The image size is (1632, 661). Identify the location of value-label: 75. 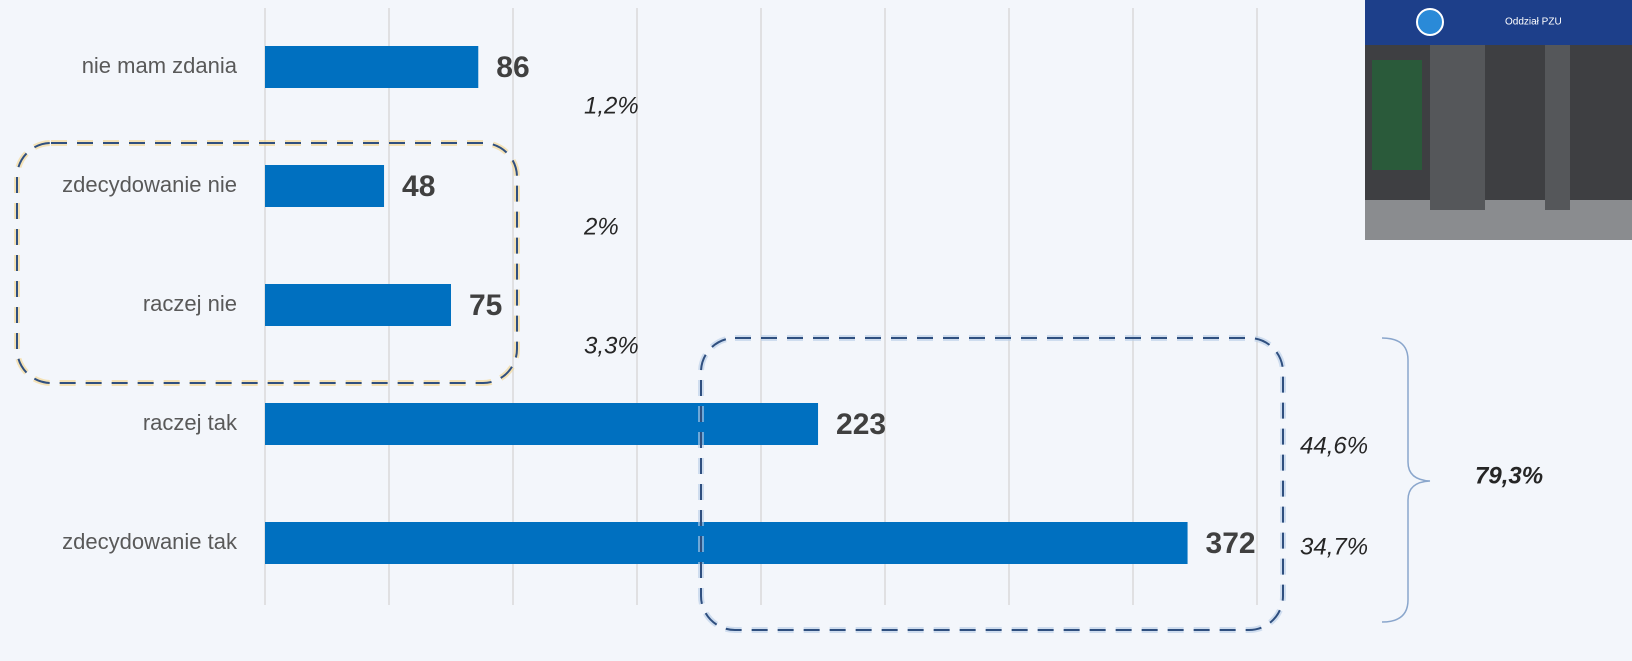
(485, 305).